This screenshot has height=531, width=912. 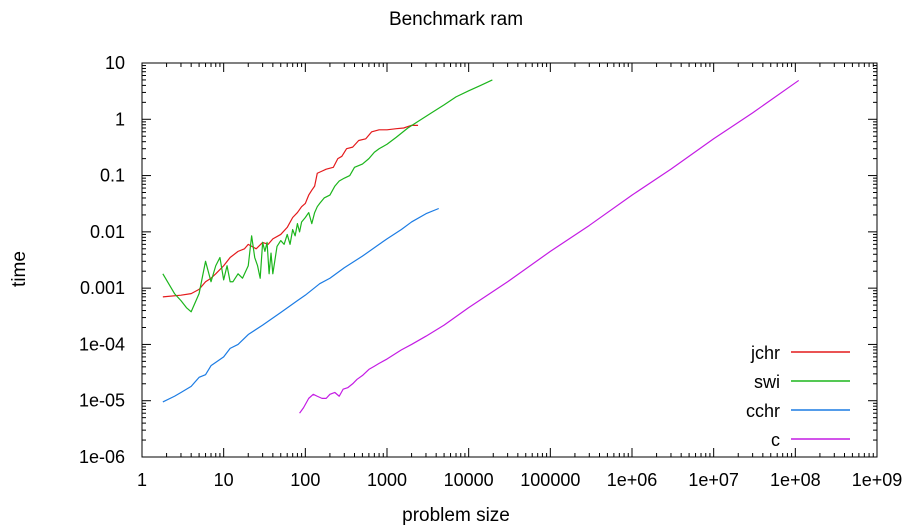 I want to click on y-tick-label: 0.01, so click(x=107, y=232).